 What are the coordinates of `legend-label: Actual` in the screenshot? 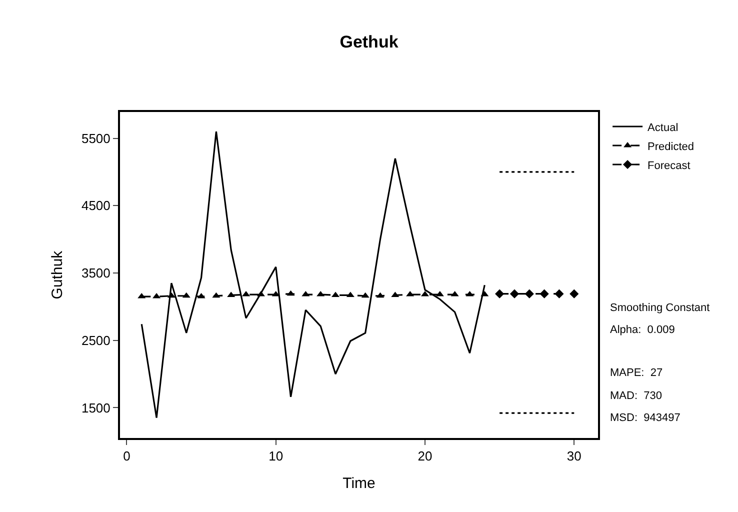 It's located at (663, 128).